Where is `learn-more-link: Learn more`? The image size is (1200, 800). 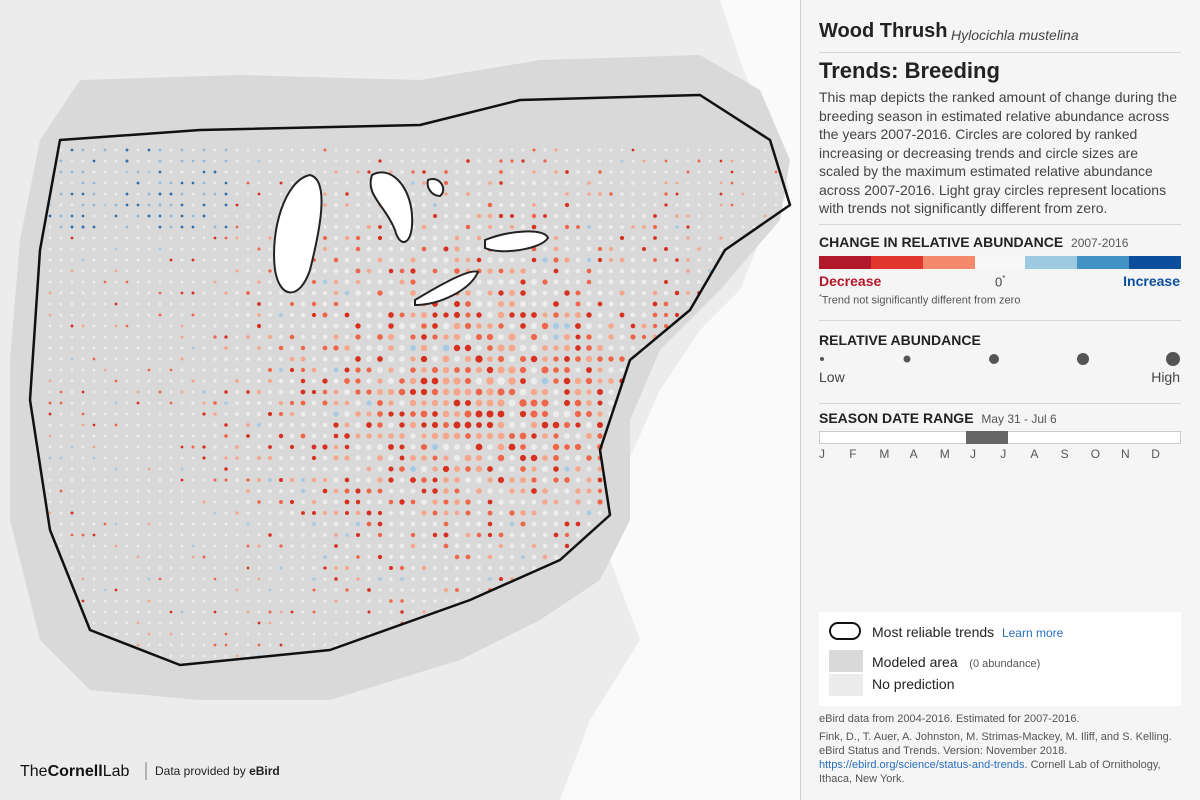
learn-more-link: Learn more is located at coordinates (1032, 633).